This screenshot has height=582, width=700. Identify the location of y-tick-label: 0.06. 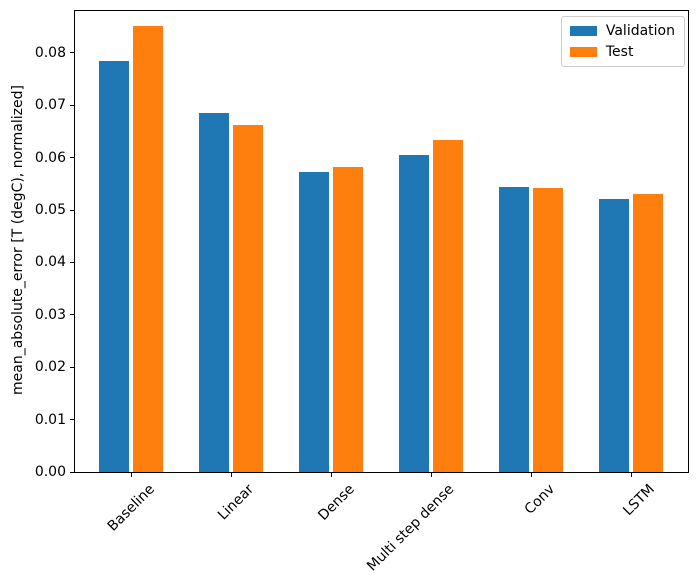
(50, 157).